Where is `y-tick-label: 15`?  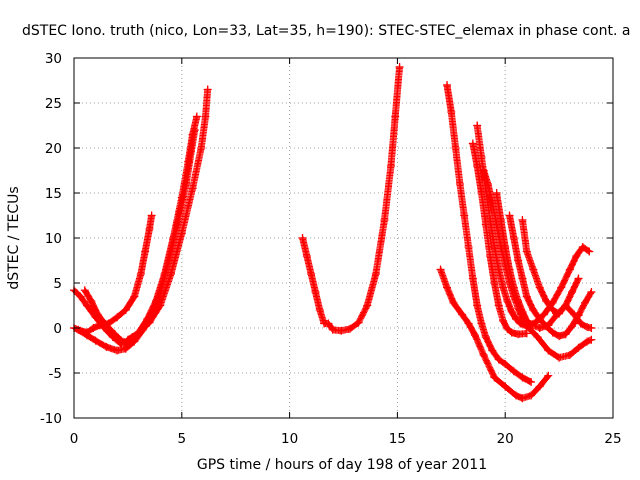 y-tick-label: 15 is located at coordinates (53, 194).